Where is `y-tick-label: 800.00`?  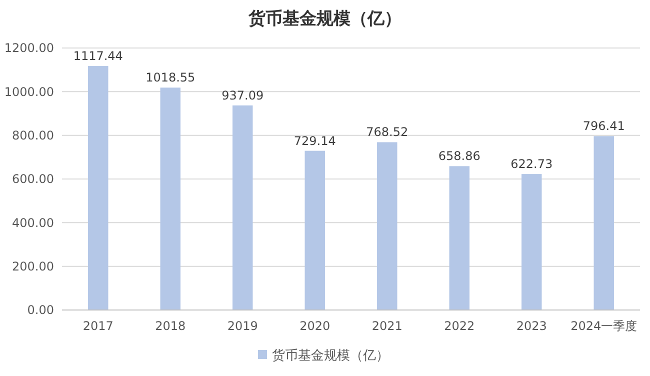 y-tick-label: 800.00 is located at coordinates (33, 135).